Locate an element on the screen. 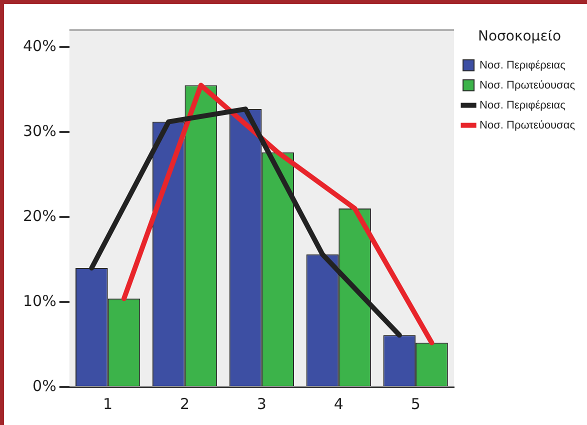 Image resolution: width=587 pixels, height=425 pixels. y-tick-label: 20% is located at coordinates (39, 215).